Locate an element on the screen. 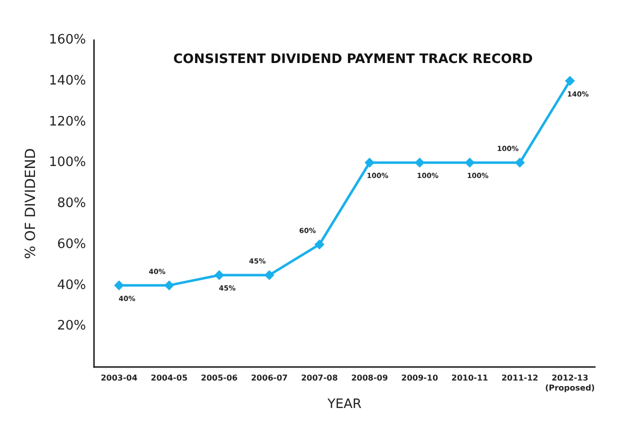  x-axis-title: YEAR is located at coordinates (344, 404).